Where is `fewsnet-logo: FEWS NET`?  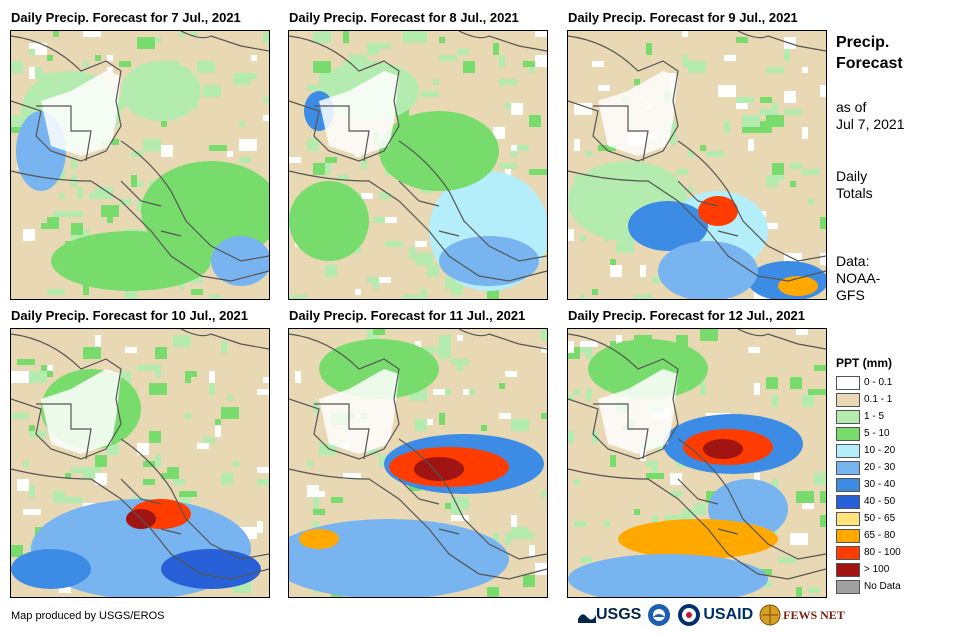 fewsnet-logo: FEWS NET is located at coordinates (802, 615).